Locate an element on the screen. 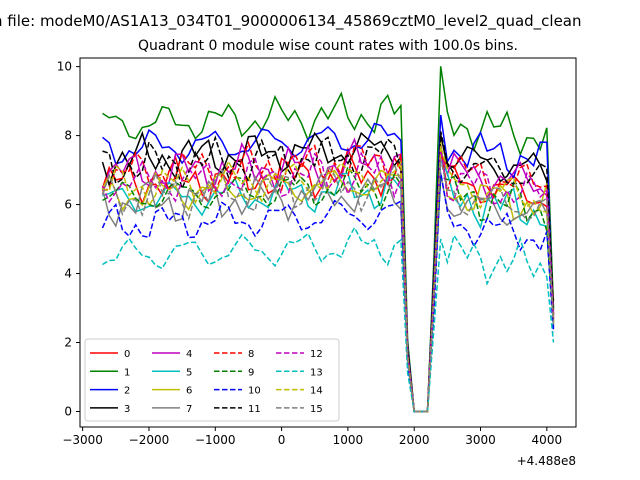 This screenshot has width=640, height=480. legend-label-14: 14 is located at coordinates (316, 391).